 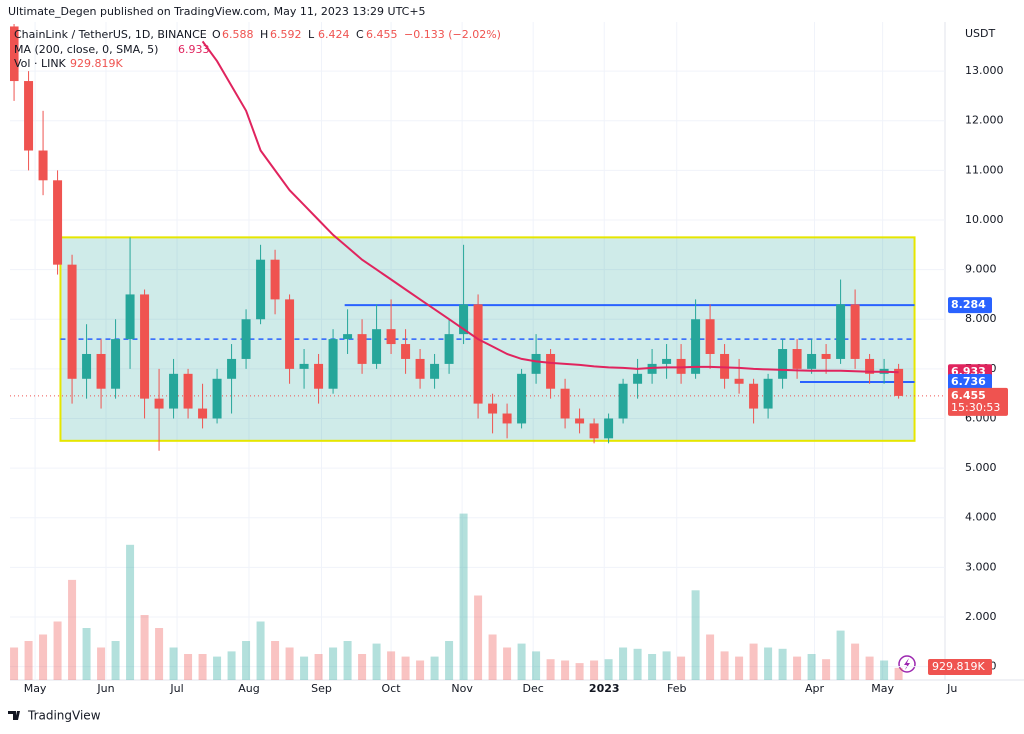 What do you see at coordinates (951, 688) in the screenshot?
I see `x-tick-label: Ju` at bounding box center [951, 688].